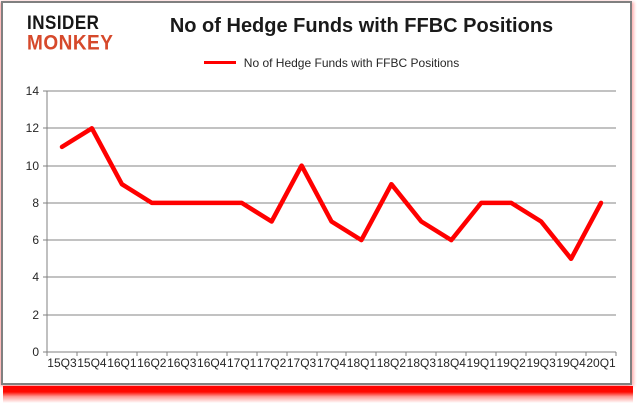  I want to click on svg-text: 19Q3, so click(541, 363).